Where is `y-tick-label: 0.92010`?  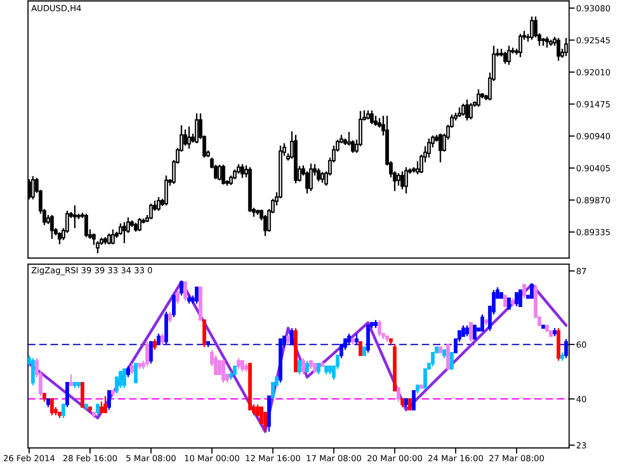 y-tick-label: 0.92010 is located at coordinates (593, 72).